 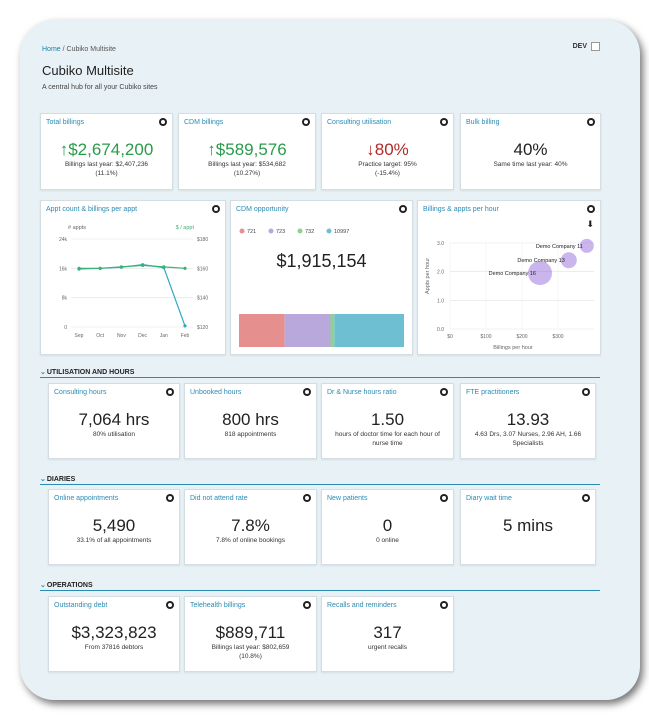 I want to click on kpi-subtext: 33.1% of all appointments, so click(x=114, y=540).